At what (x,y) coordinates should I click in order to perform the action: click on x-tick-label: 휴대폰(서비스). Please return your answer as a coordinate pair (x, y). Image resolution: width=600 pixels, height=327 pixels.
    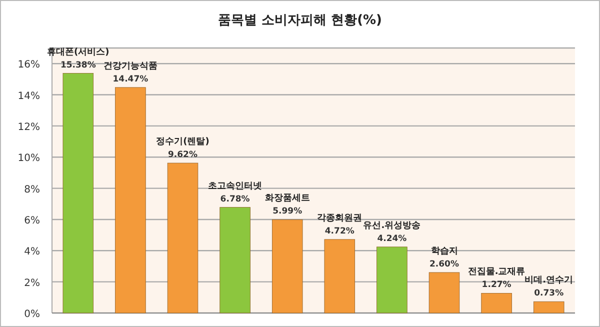
    Looking at the image, I should click on (78, 52).